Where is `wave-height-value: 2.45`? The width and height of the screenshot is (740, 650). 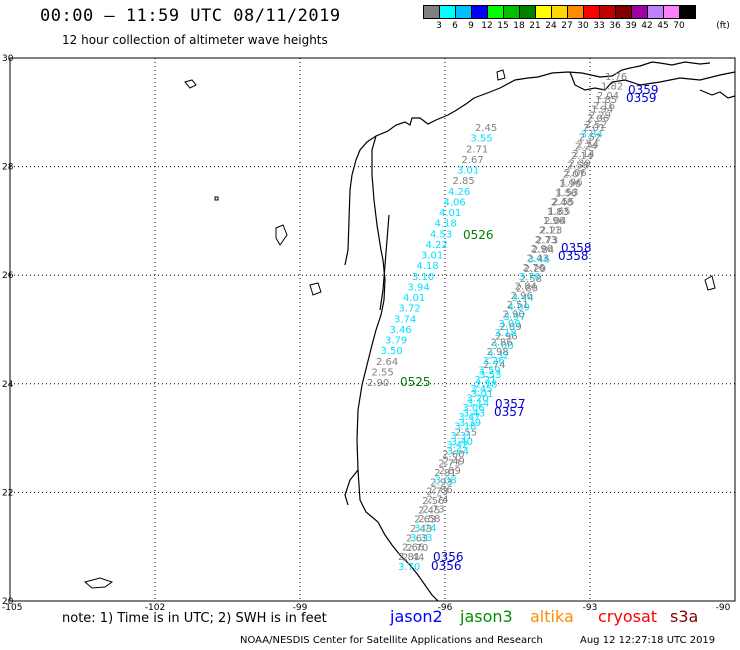 wave-height-value: 2.45 is located at coordinates (486, 128).